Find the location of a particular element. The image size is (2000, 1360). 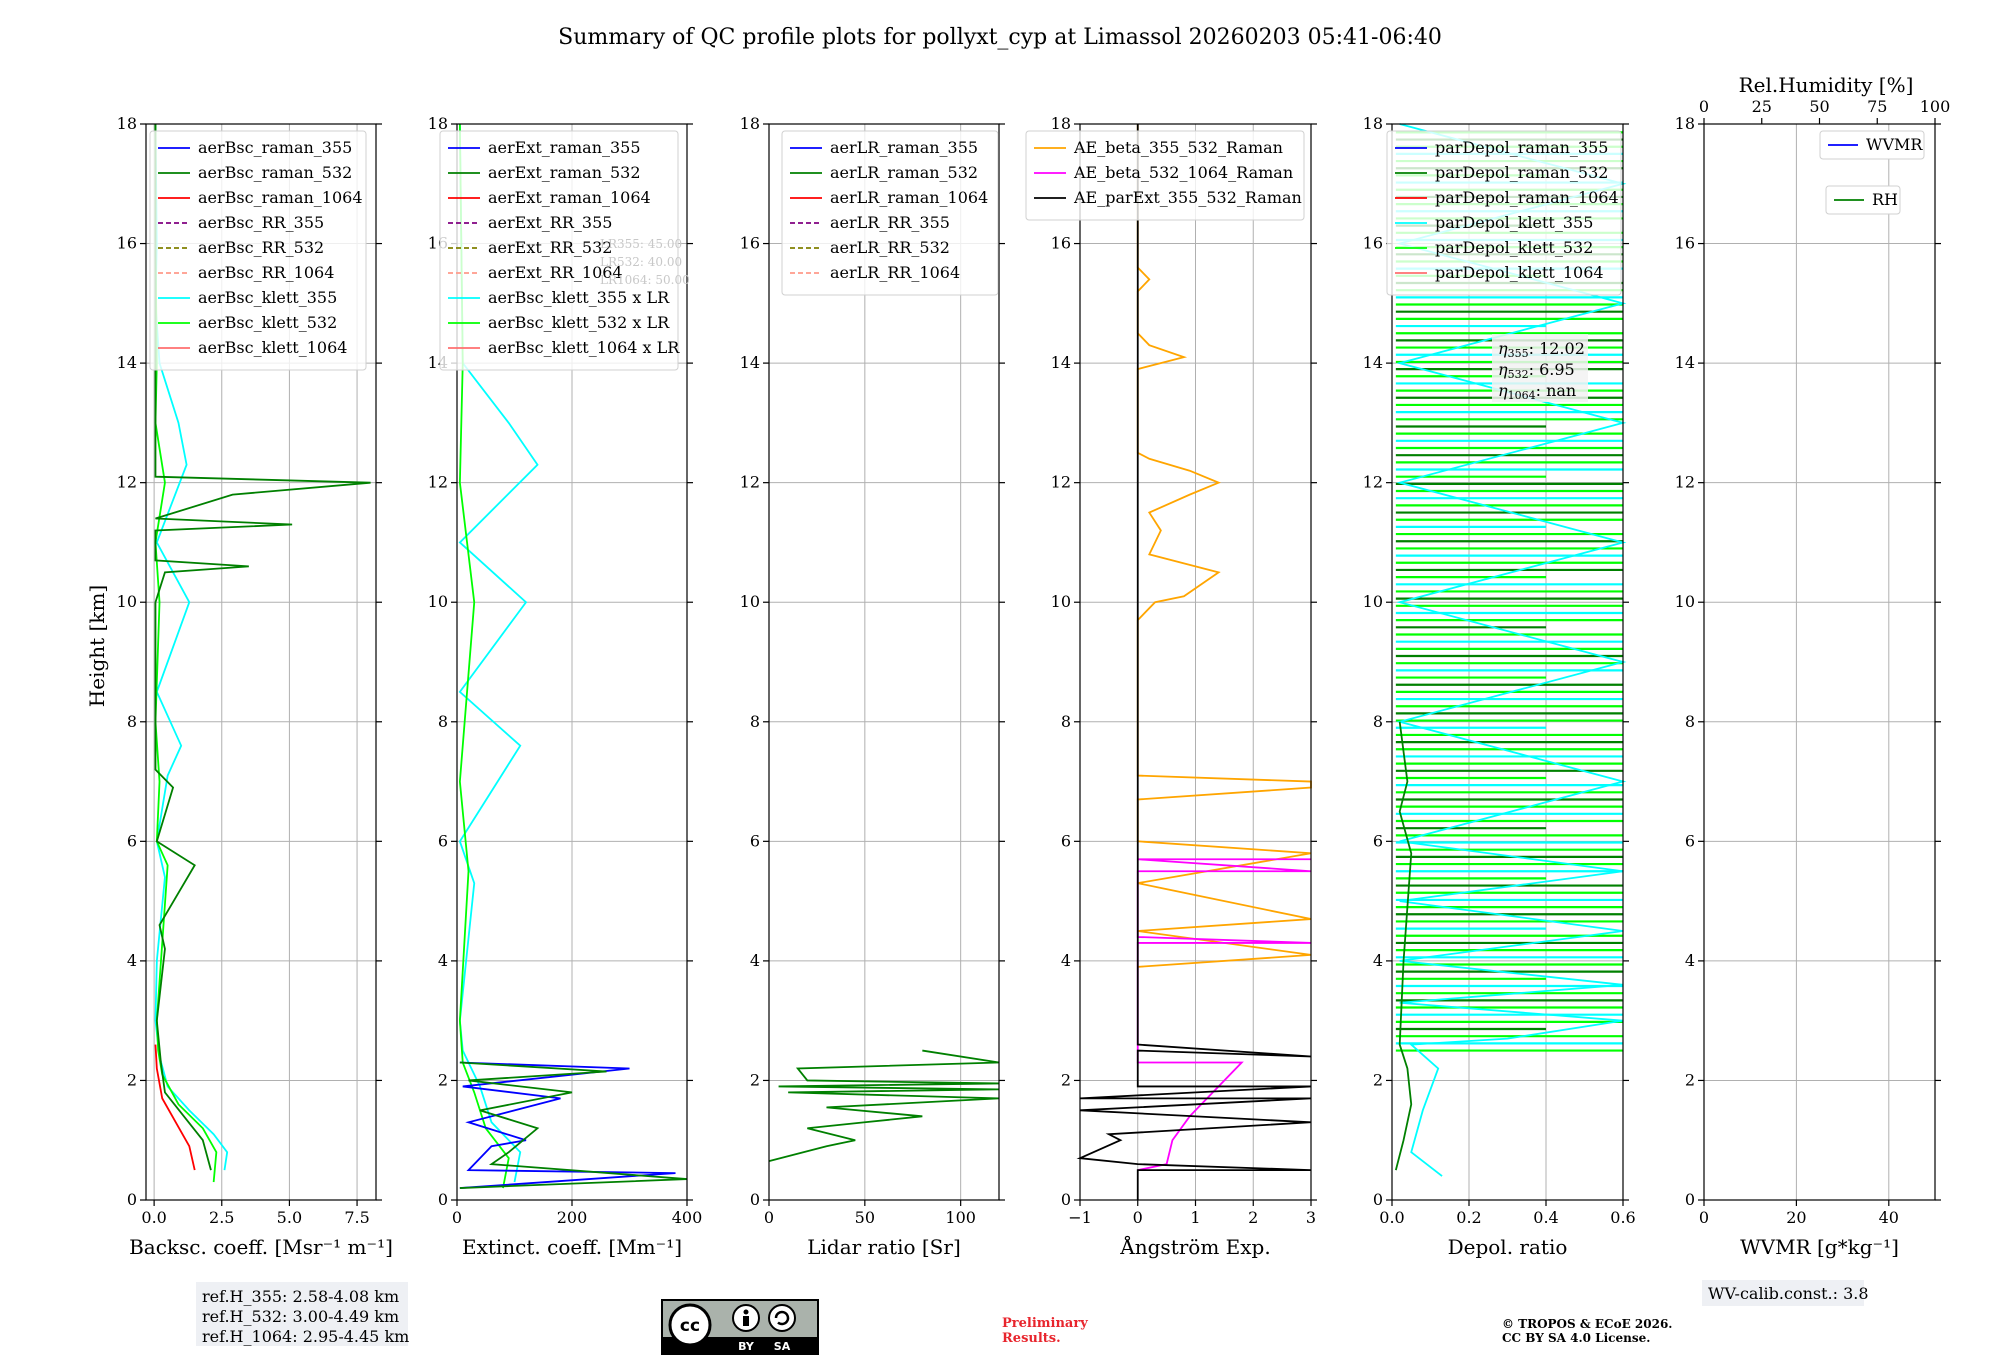

rh-tick-label: 25 is located at coordinates (1762, 106).